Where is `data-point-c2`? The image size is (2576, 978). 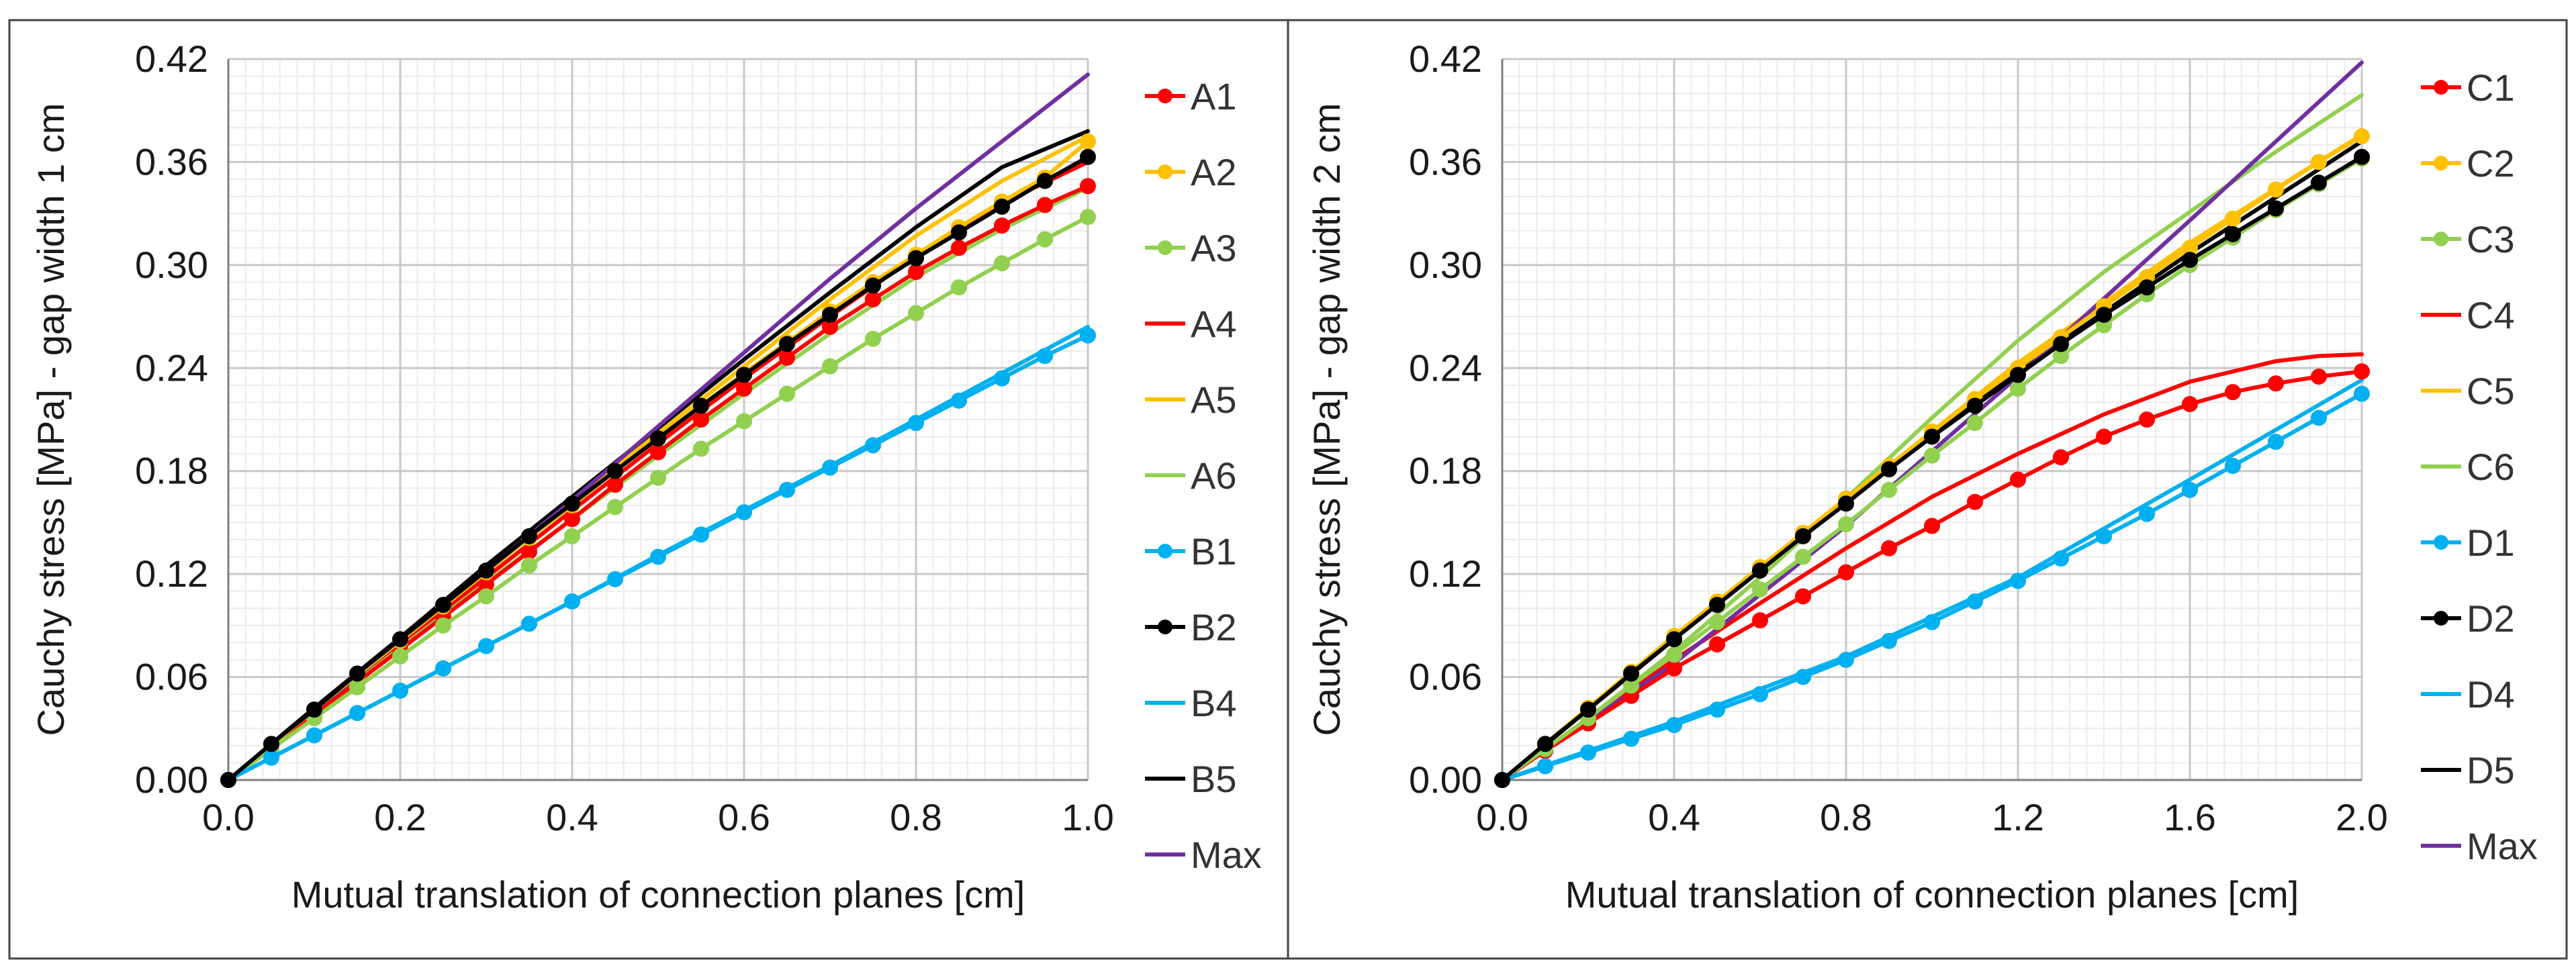 data-point-c2 is located at coordinates (2362, 136).